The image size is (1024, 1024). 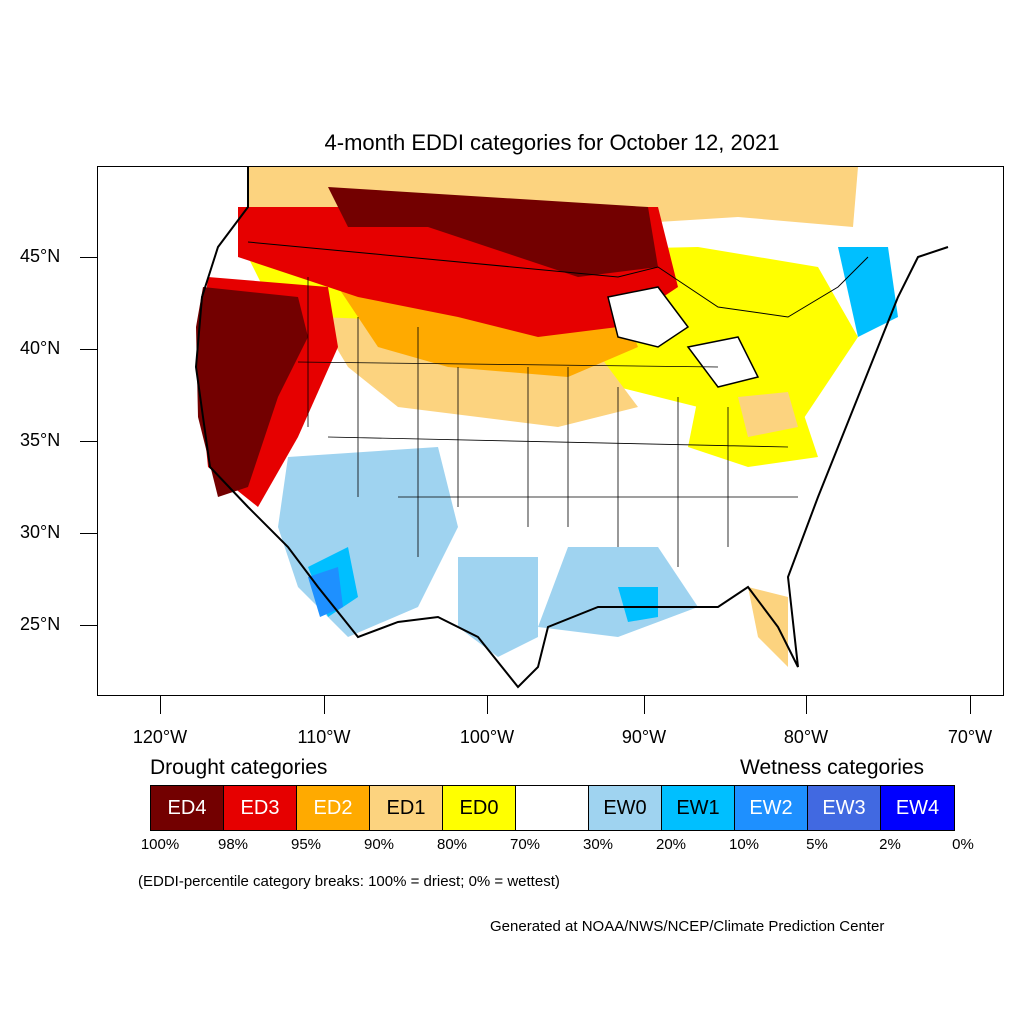 I want to click on great-lakes, so click(x=683, y=337).